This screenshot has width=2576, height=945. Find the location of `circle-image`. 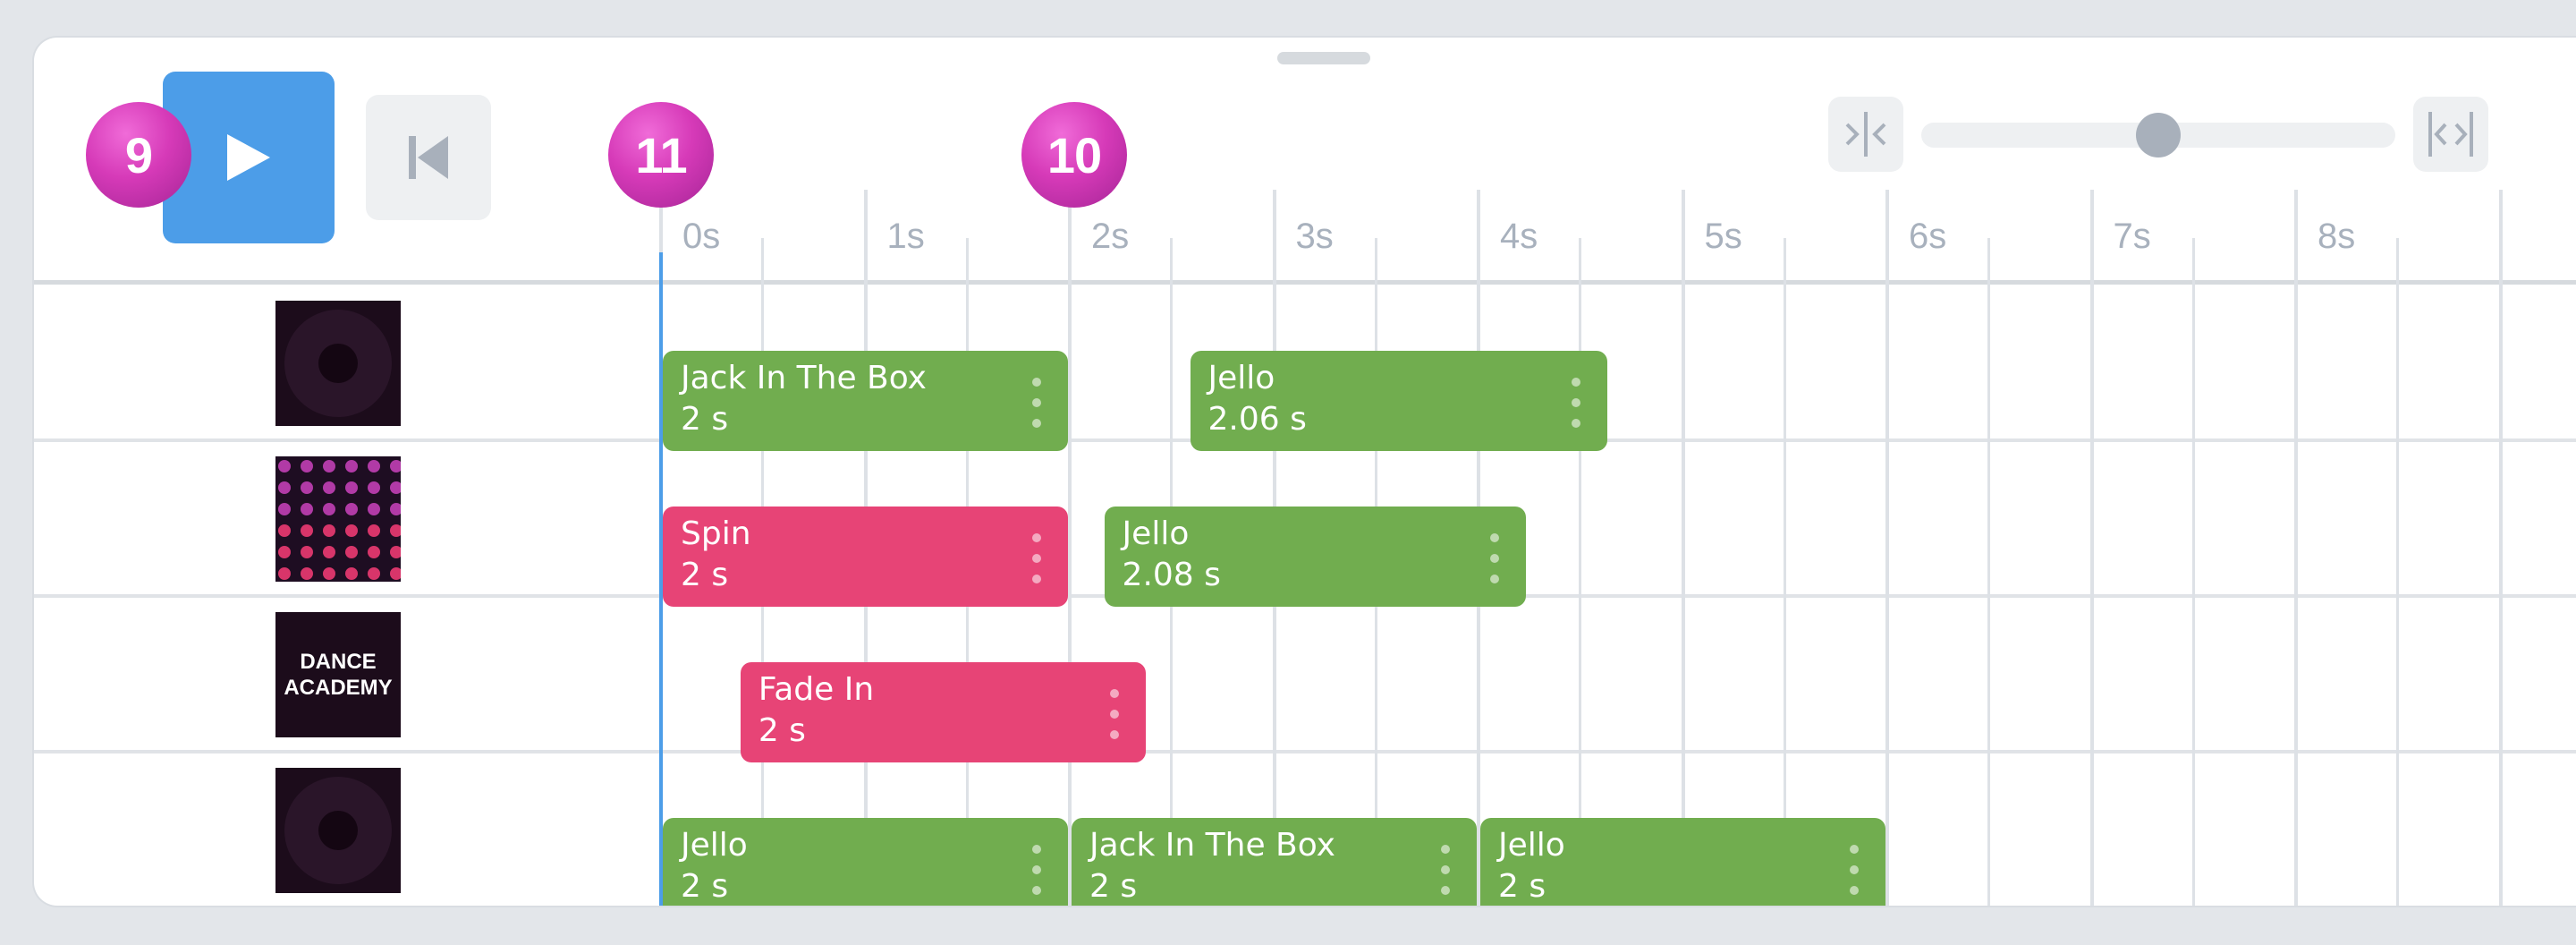

circle-image is located at coordinates (338, 364).